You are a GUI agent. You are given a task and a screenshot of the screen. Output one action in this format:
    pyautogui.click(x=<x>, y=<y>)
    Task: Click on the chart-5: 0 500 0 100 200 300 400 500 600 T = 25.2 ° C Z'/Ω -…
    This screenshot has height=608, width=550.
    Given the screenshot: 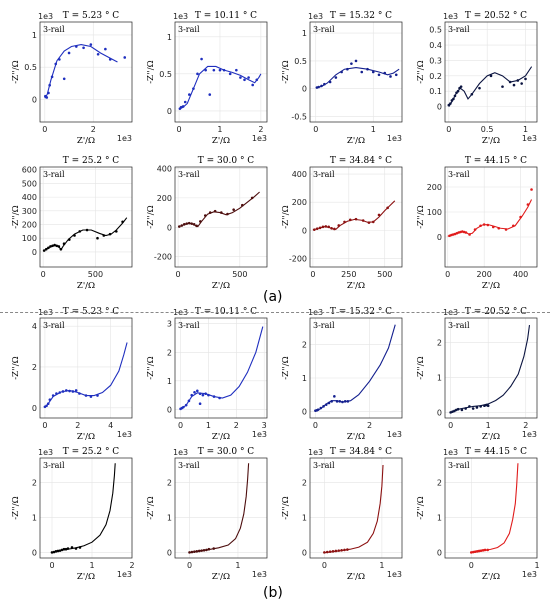 What is the action you would take?
    pyautogui.click(x=72, y=223)
    